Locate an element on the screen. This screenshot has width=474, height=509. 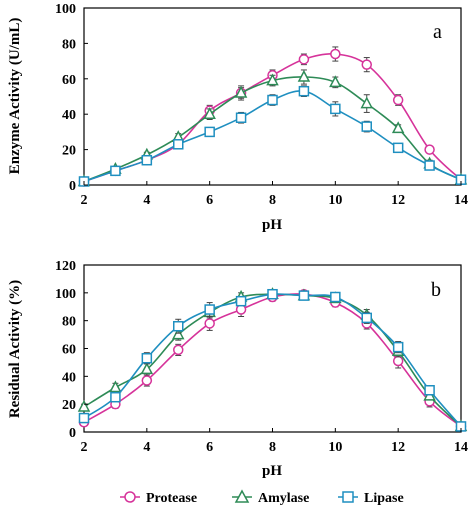
x-tick-label-b-12: 12 is located at coordinates (398, 447).